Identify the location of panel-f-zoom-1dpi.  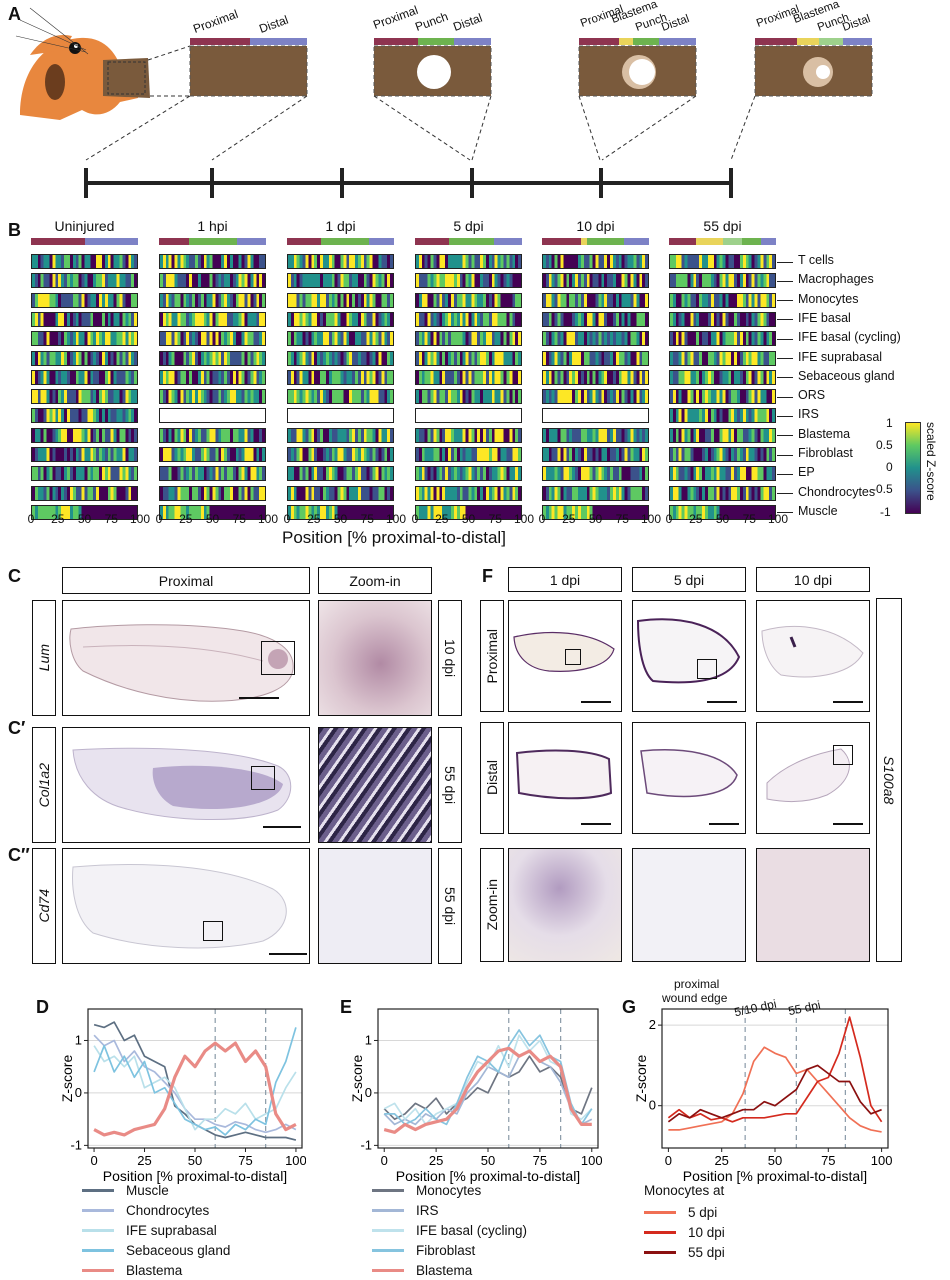
(565, 905).